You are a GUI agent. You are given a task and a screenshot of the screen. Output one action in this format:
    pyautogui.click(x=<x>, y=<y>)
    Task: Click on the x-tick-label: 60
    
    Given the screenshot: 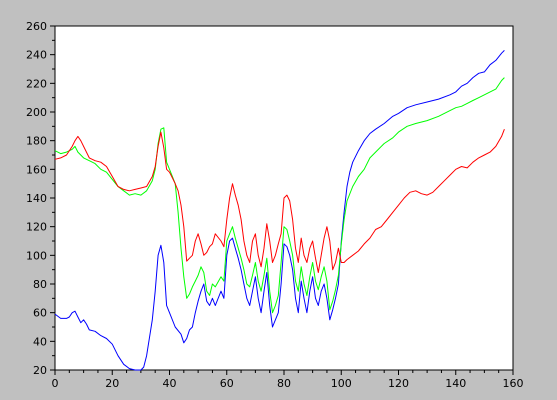 What is the action you would take?
    pyautogui.click(x=227, y=383)
    